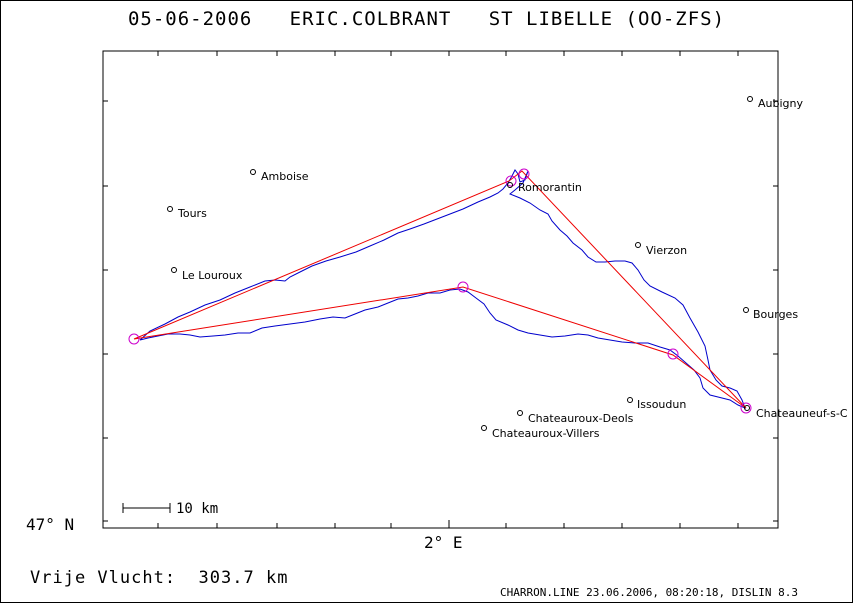 Image resolution: width=853 pixels, height=603 pixels. I want to click on x-ticks-top, so click(448, 53).